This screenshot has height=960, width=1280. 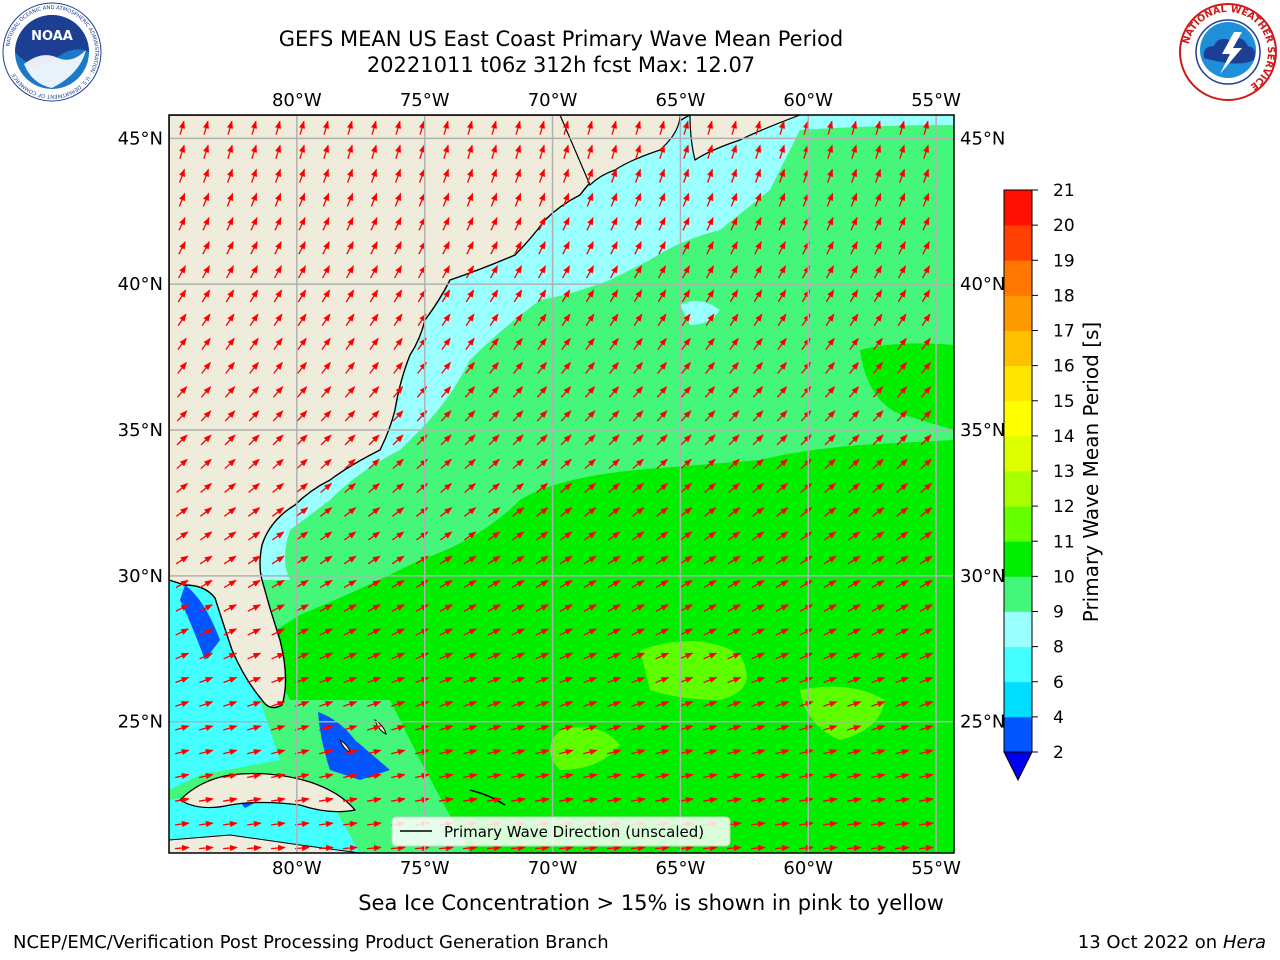 I want to click on colorbar-tick-label: 17, so click(x=1064, y=332).